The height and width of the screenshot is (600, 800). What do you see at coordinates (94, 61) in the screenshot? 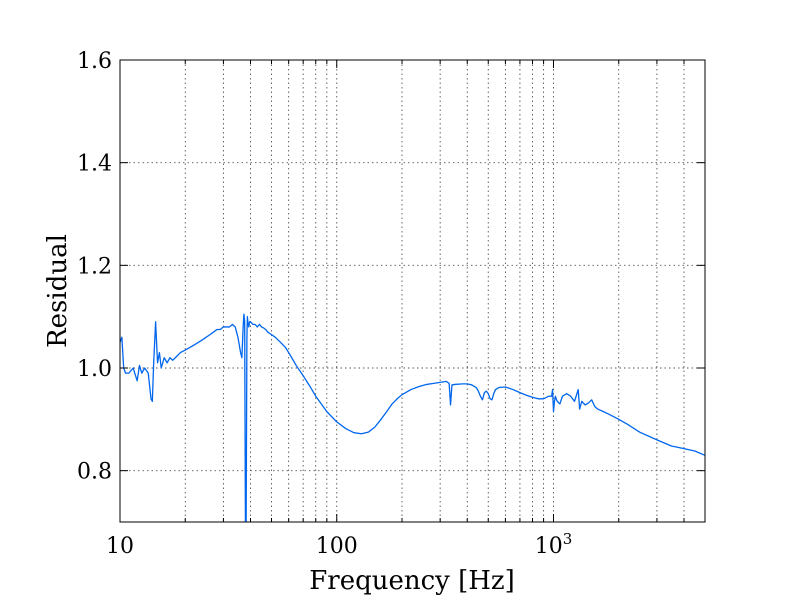
I see `y-tick-label: 1.6` at bounding box center [94, 61].